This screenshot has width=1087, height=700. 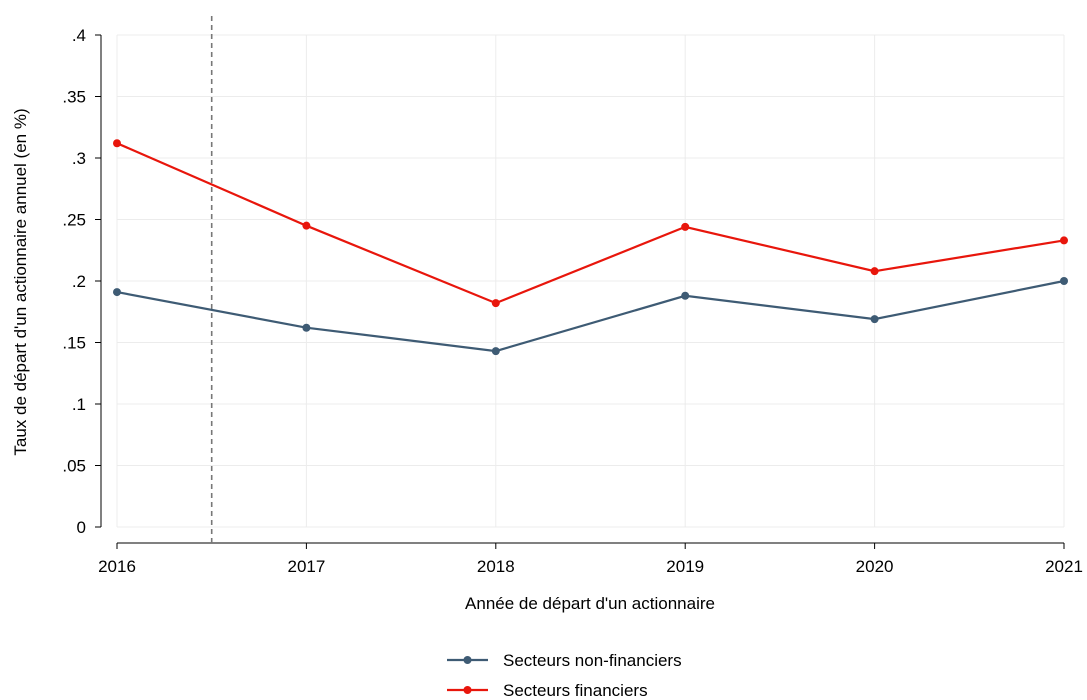 I want to click on y-tick-label: .25, so click(x=74, y=220).